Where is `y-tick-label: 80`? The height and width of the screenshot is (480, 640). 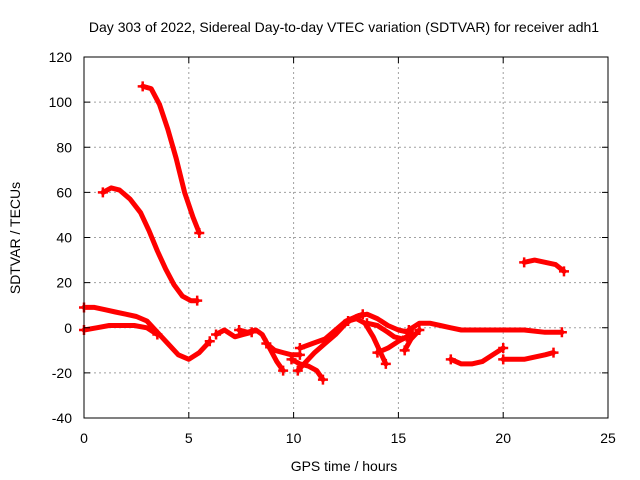 y-tick-label: 80 is located at coordinates (64, 147).